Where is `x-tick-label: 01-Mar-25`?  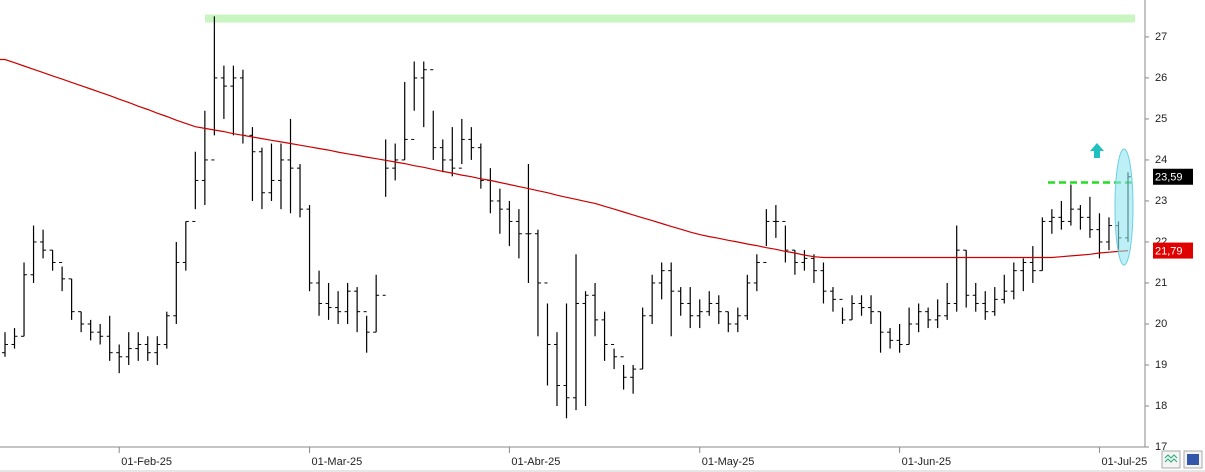
x-tick-label: 01-Mar-25 is located at coordinates (337, 462).